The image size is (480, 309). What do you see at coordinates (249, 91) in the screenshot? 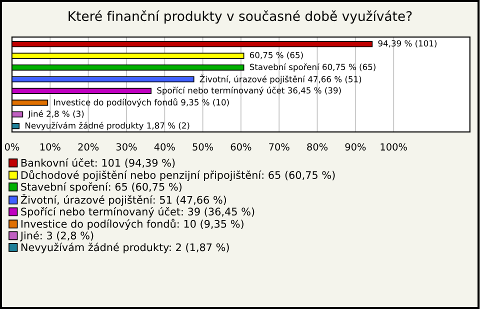
I see `data-label: Spořící nebo termínovaný účet 36,45 % (39)` at bounding box center [249, 91].